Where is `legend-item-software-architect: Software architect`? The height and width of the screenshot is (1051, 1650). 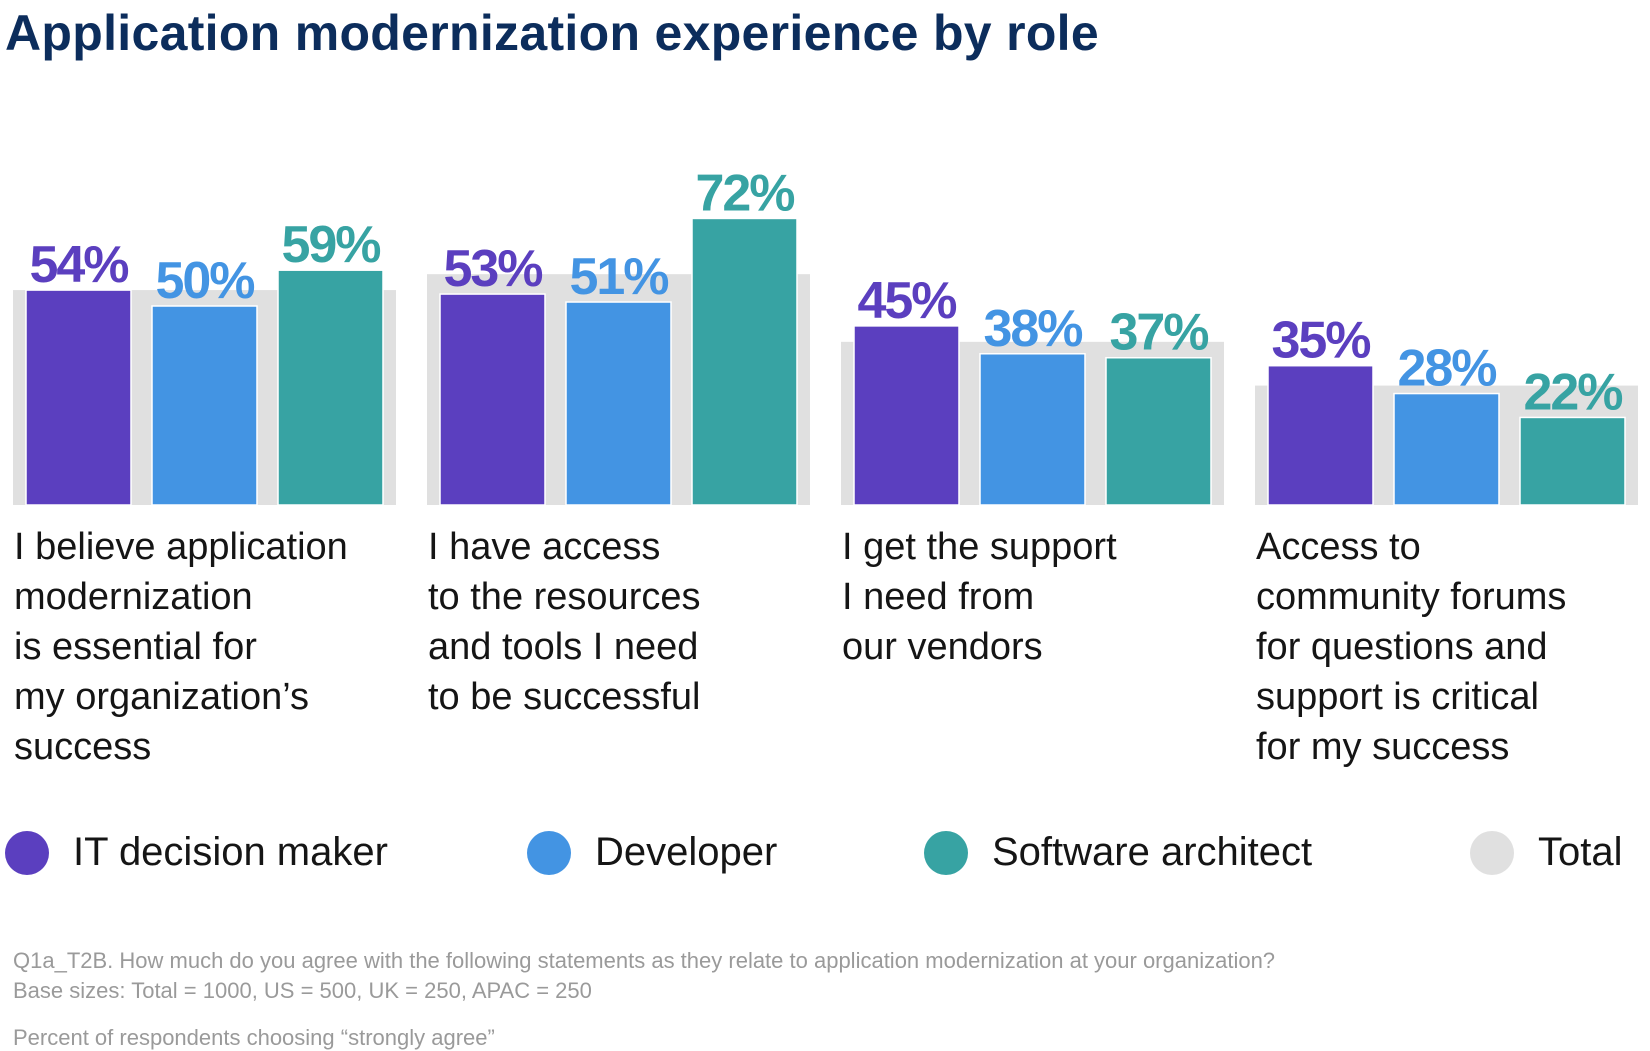
legend-item-software-architect: Software architect is located at coordinates (1118, 852).